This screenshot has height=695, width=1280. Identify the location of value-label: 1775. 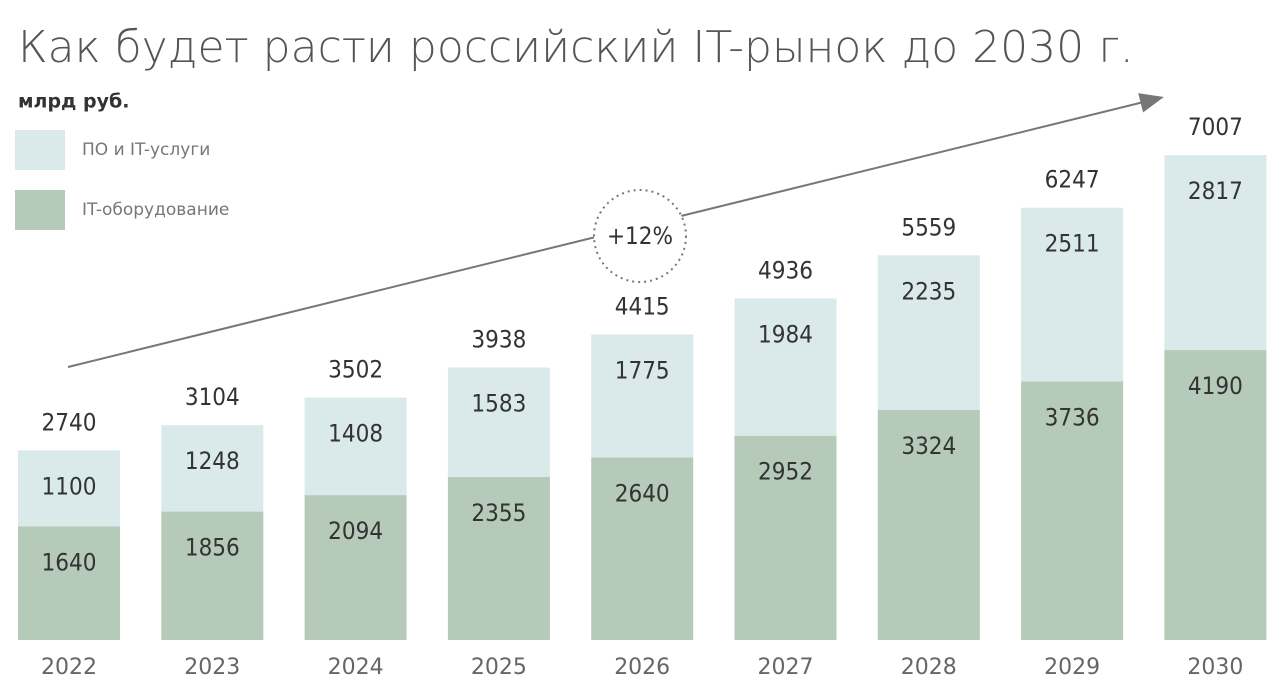
(642, 370).